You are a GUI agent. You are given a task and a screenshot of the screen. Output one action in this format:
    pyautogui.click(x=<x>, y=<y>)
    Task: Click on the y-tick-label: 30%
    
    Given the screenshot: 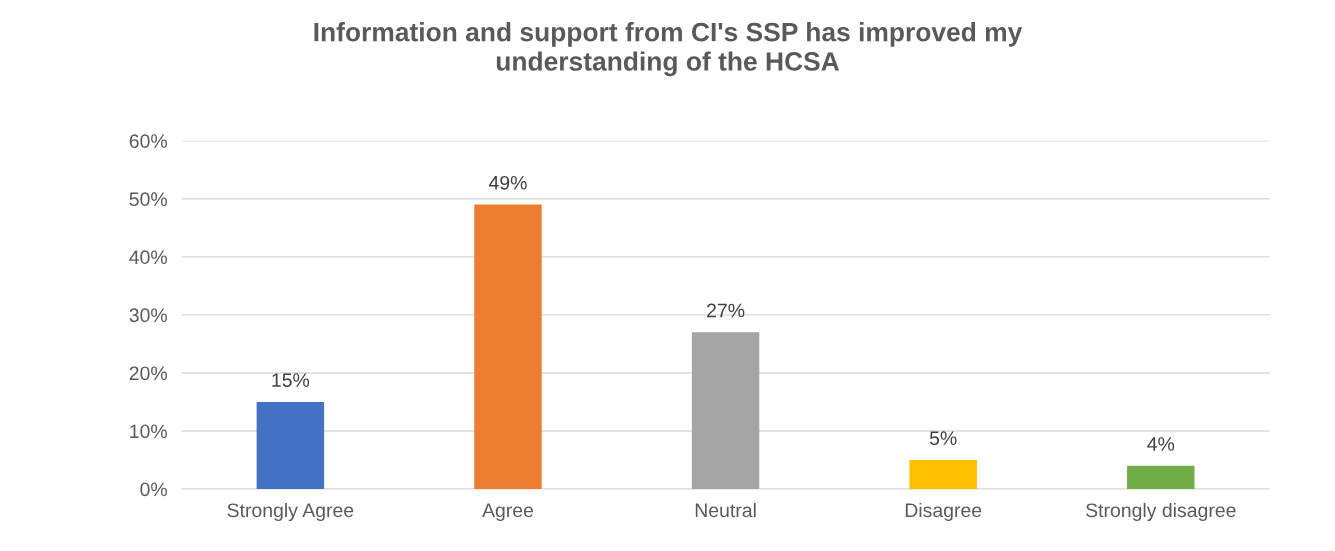 What is the action you would take?
    pyautogui.click(x=148, y=315)
    